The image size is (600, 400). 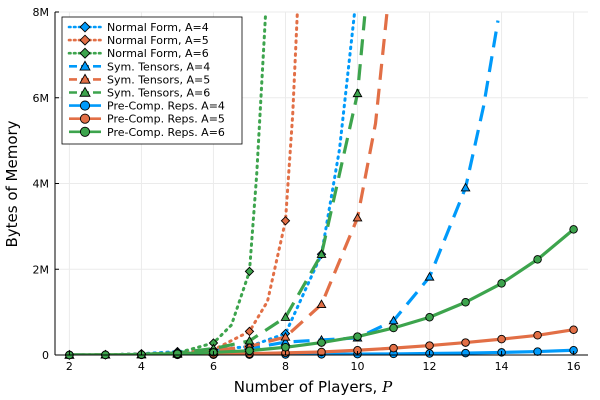 What do you see at coordinates (45, 355) in the screenshot?
I see `y-tick-label: 0` at bounding box center [45, 355].